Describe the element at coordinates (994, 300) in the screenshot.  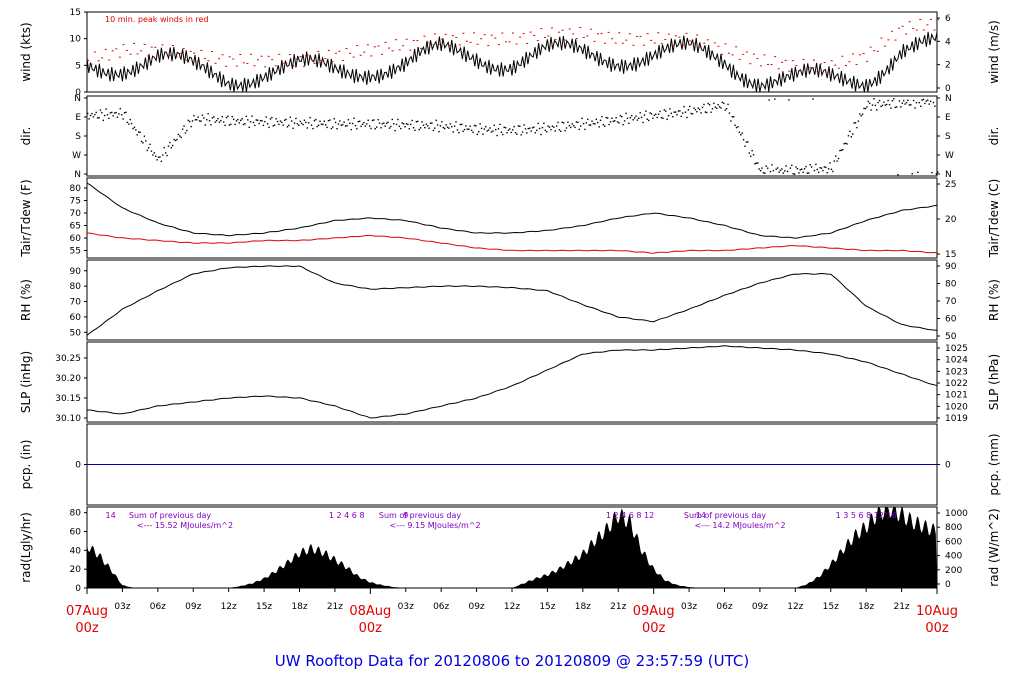
I see `ylabel-right: RH (%)` at that location.